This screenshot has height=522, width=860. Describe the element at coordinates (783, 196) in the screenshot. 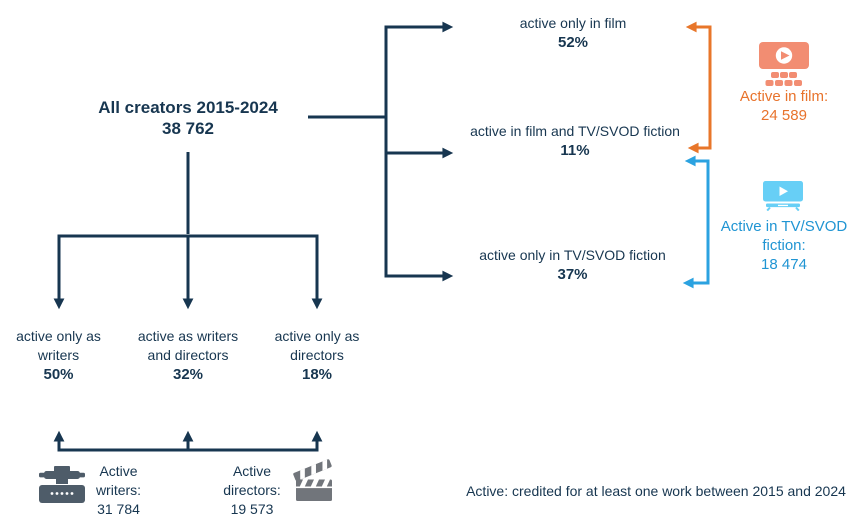

I see `tv-play-icon` at that location.